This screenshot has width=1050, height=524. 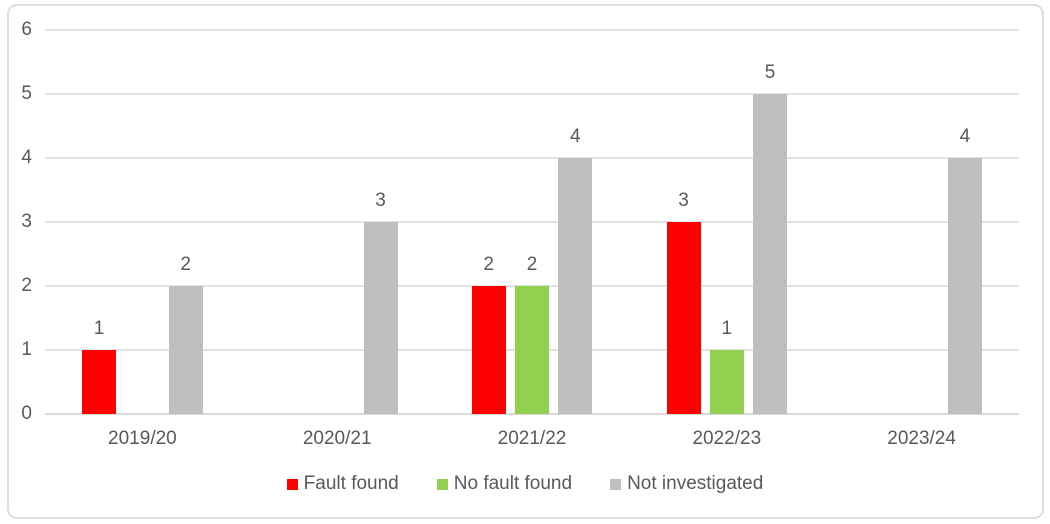 What do you see at coordinates (532, 438) in the screenshot?
I see `x-axis-label-2021-22: 2021/22` at bounding box center [532, 438].